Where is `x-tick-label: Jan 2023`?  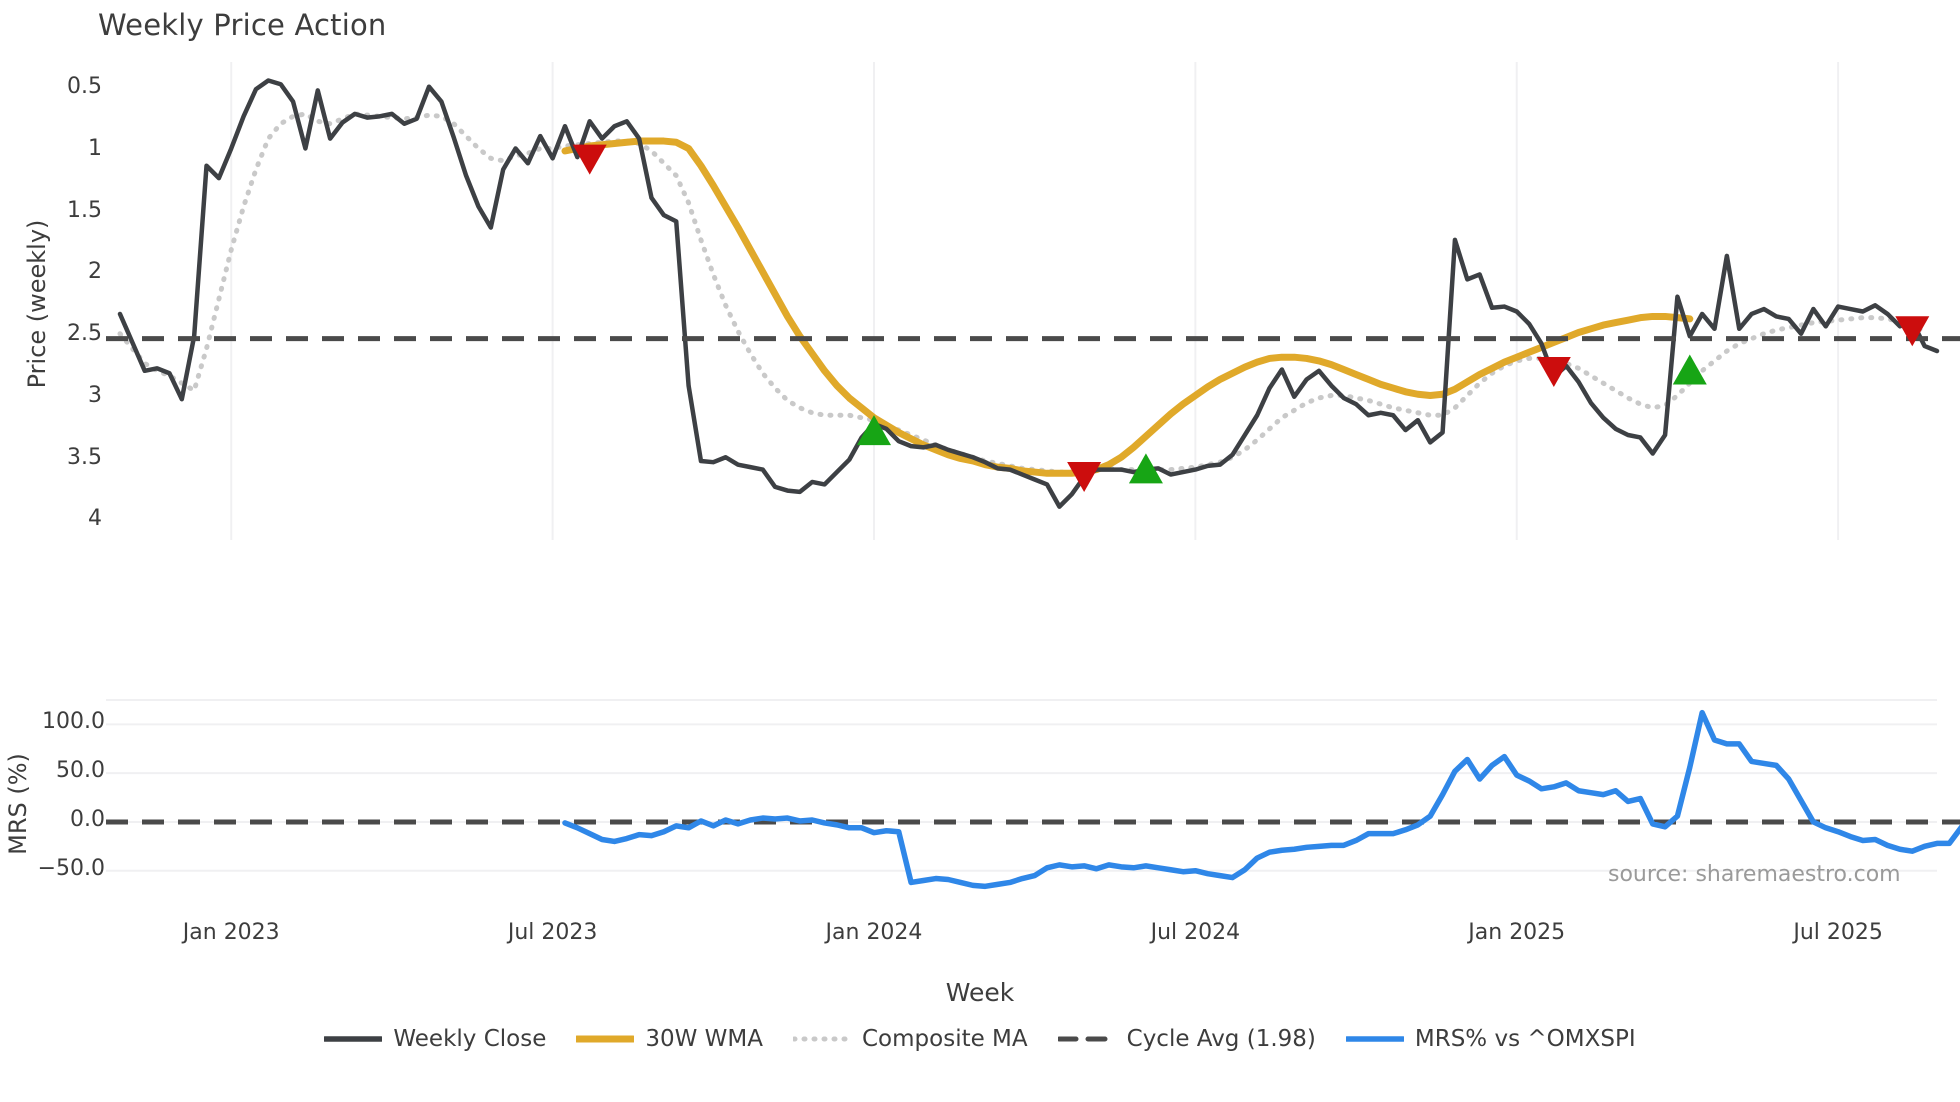 x-tick-label: Jan 2023 is located at coordinates (231, 932).